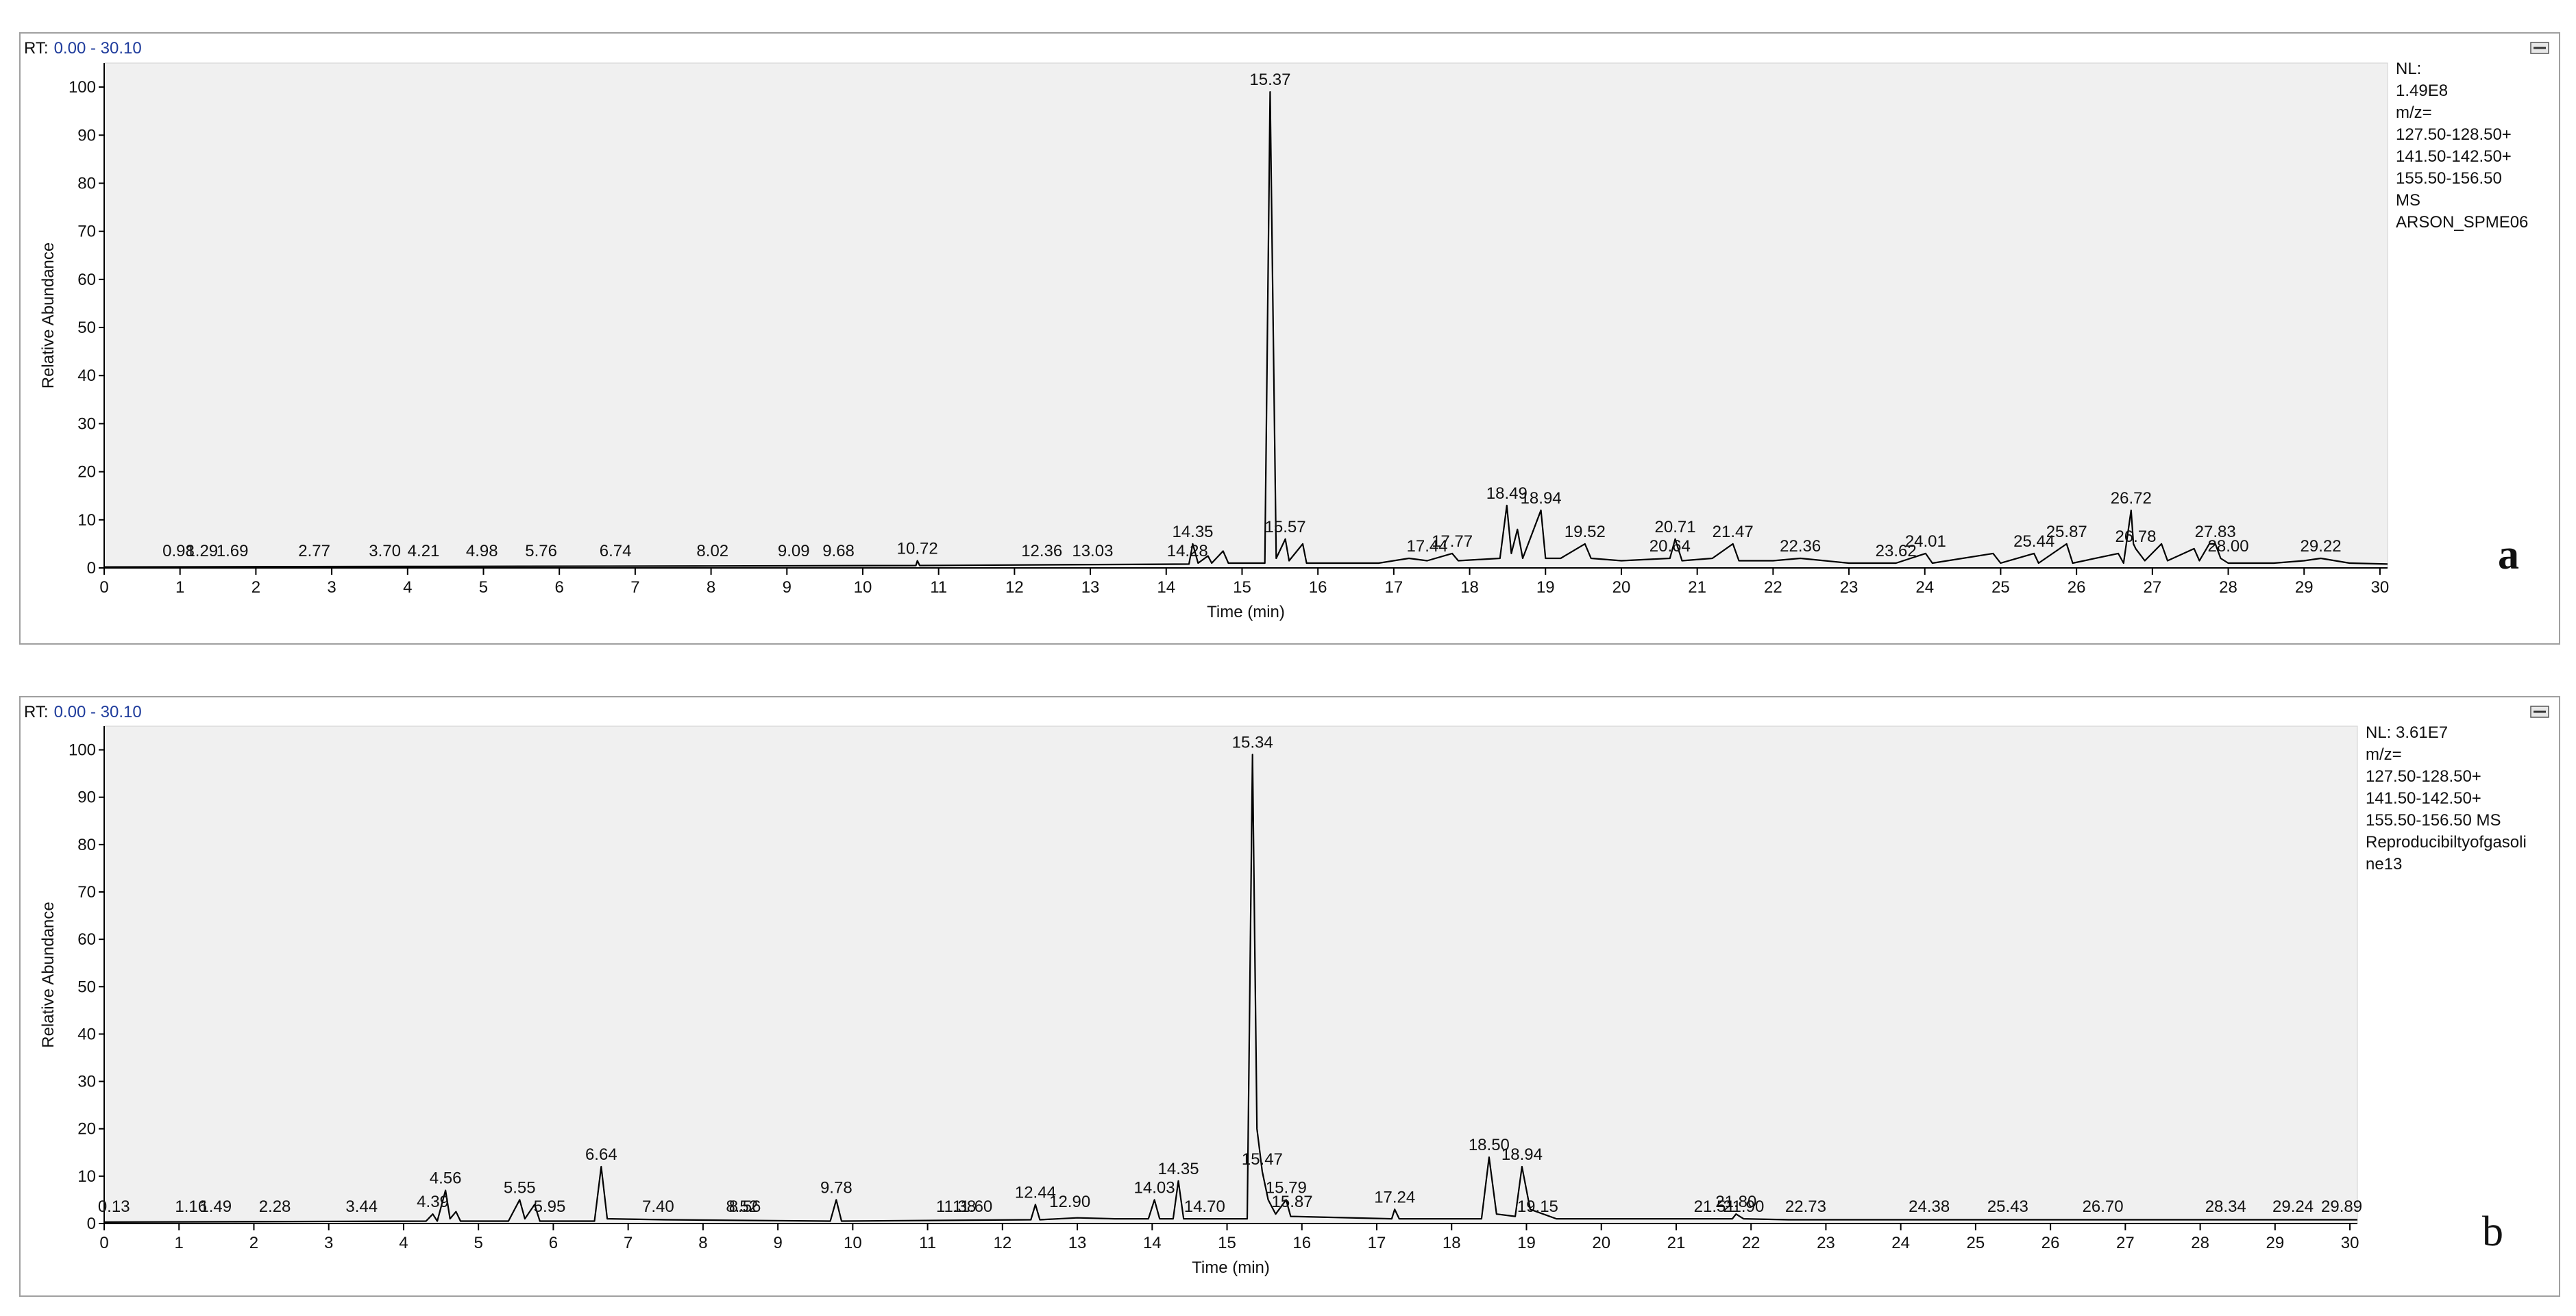 This screenshot has height=1316, width=2576. I want to click on peak-label: 28.34, so click(2226, 1207).